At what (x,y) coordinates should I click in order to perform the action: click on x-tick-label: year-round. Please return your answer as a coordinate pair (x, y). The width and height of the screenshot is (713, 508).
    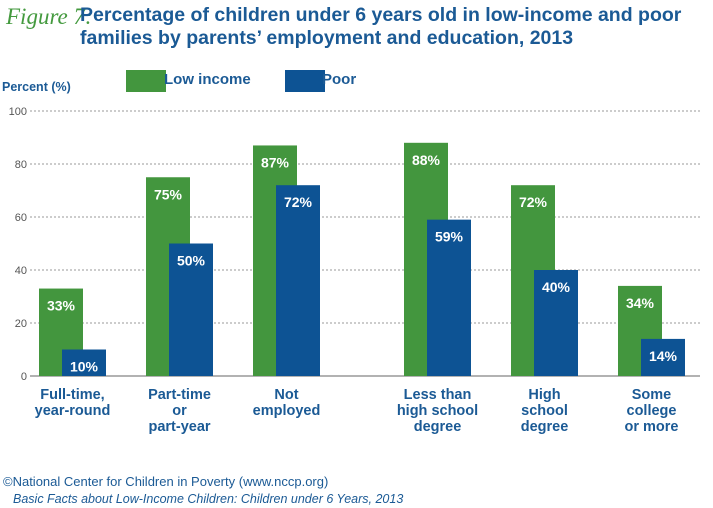
    Looking at the image, I should click on (73, 411).